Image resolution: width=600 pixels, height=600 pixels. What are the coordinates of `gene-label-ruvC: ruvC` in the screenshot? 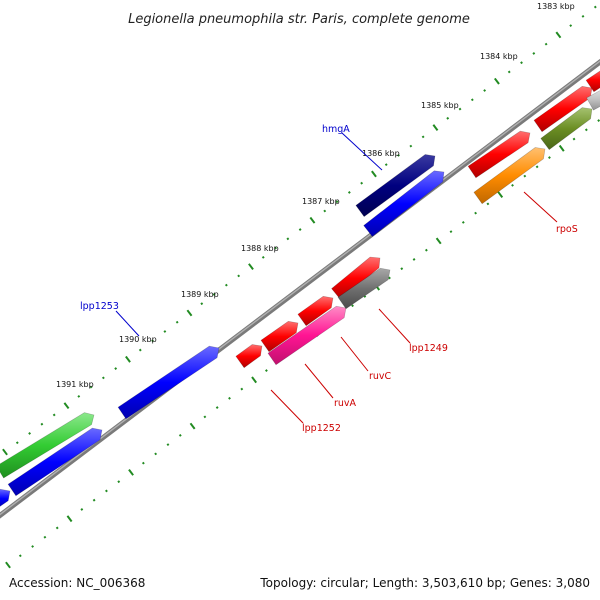 It's located at (380, 376).